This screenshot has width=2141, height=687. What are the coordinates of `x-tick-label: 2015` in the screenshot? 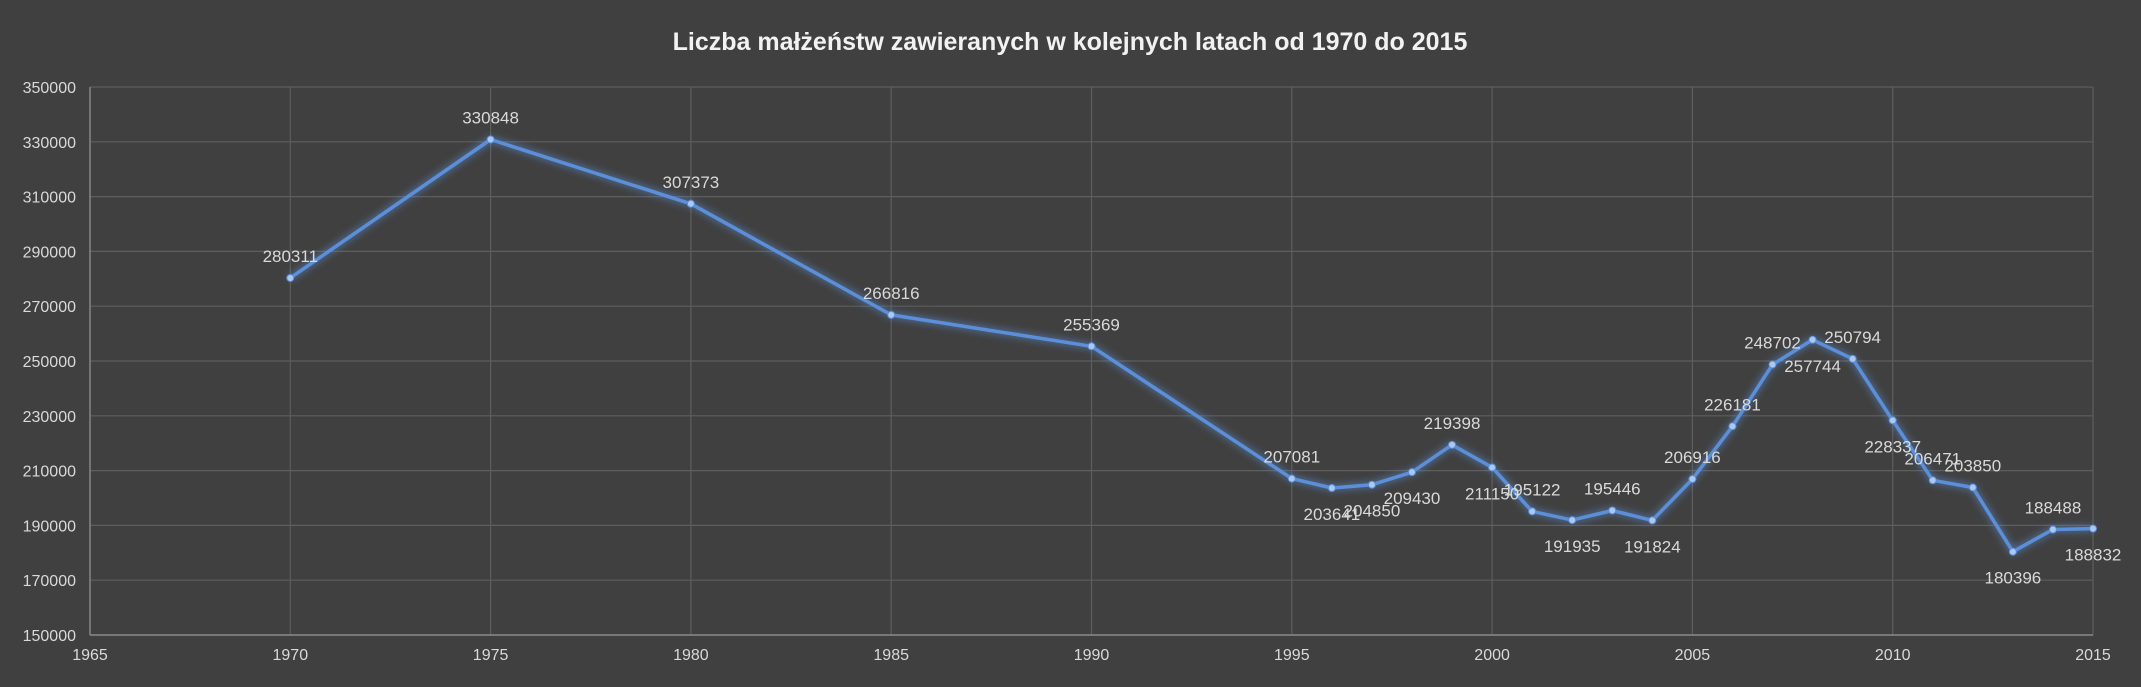 It's located at (2093, 655).